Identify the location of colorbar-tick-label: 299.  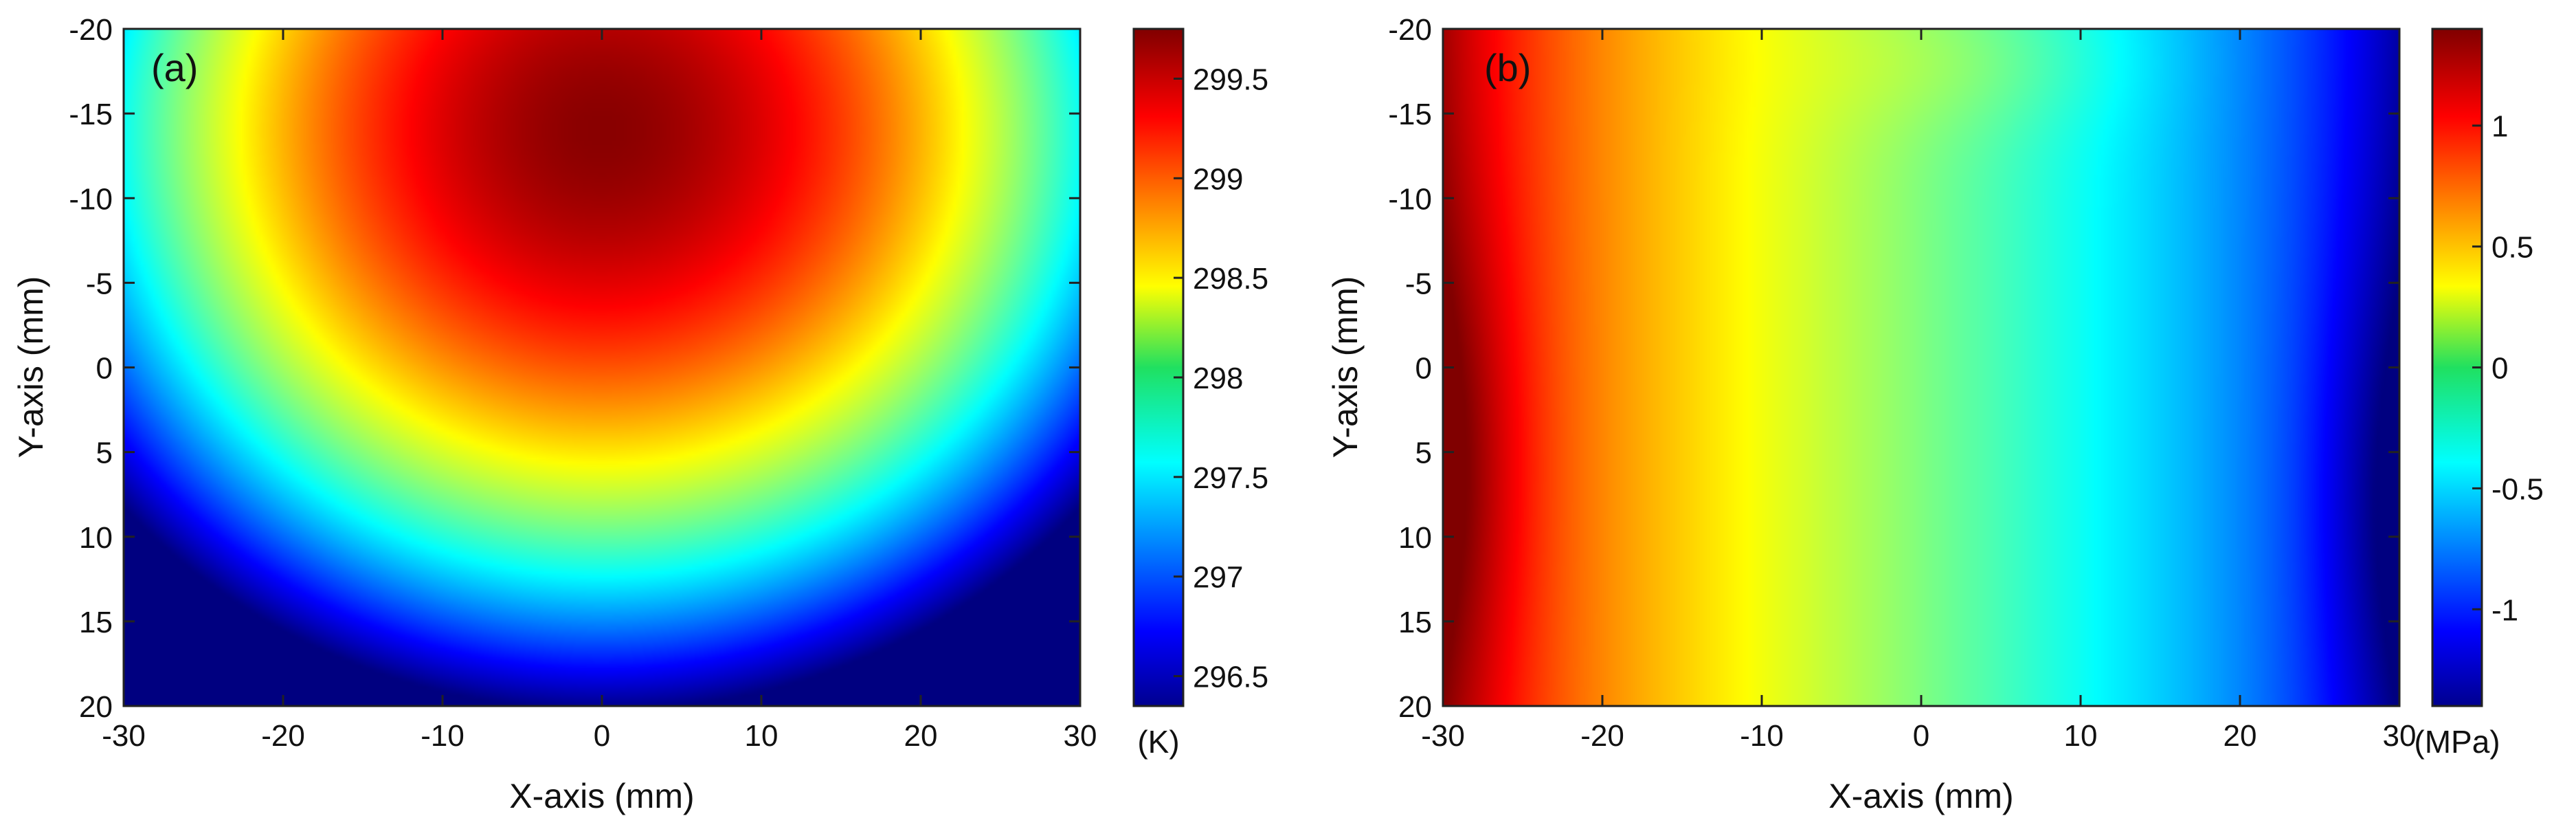
(1218, 179).